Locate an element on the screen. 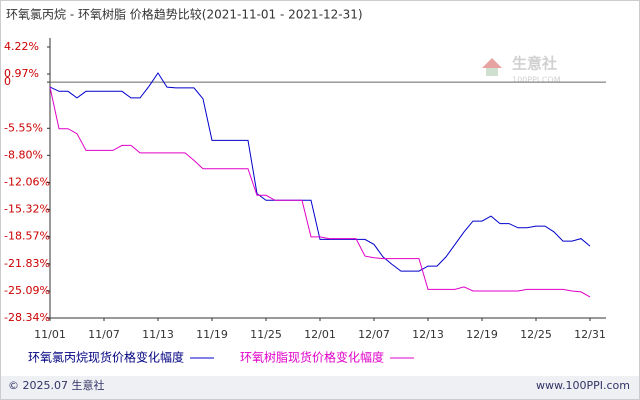 This screenshot has width=640, height=400. y-tick-label: -25.09% is located at coordinates (27, 290).